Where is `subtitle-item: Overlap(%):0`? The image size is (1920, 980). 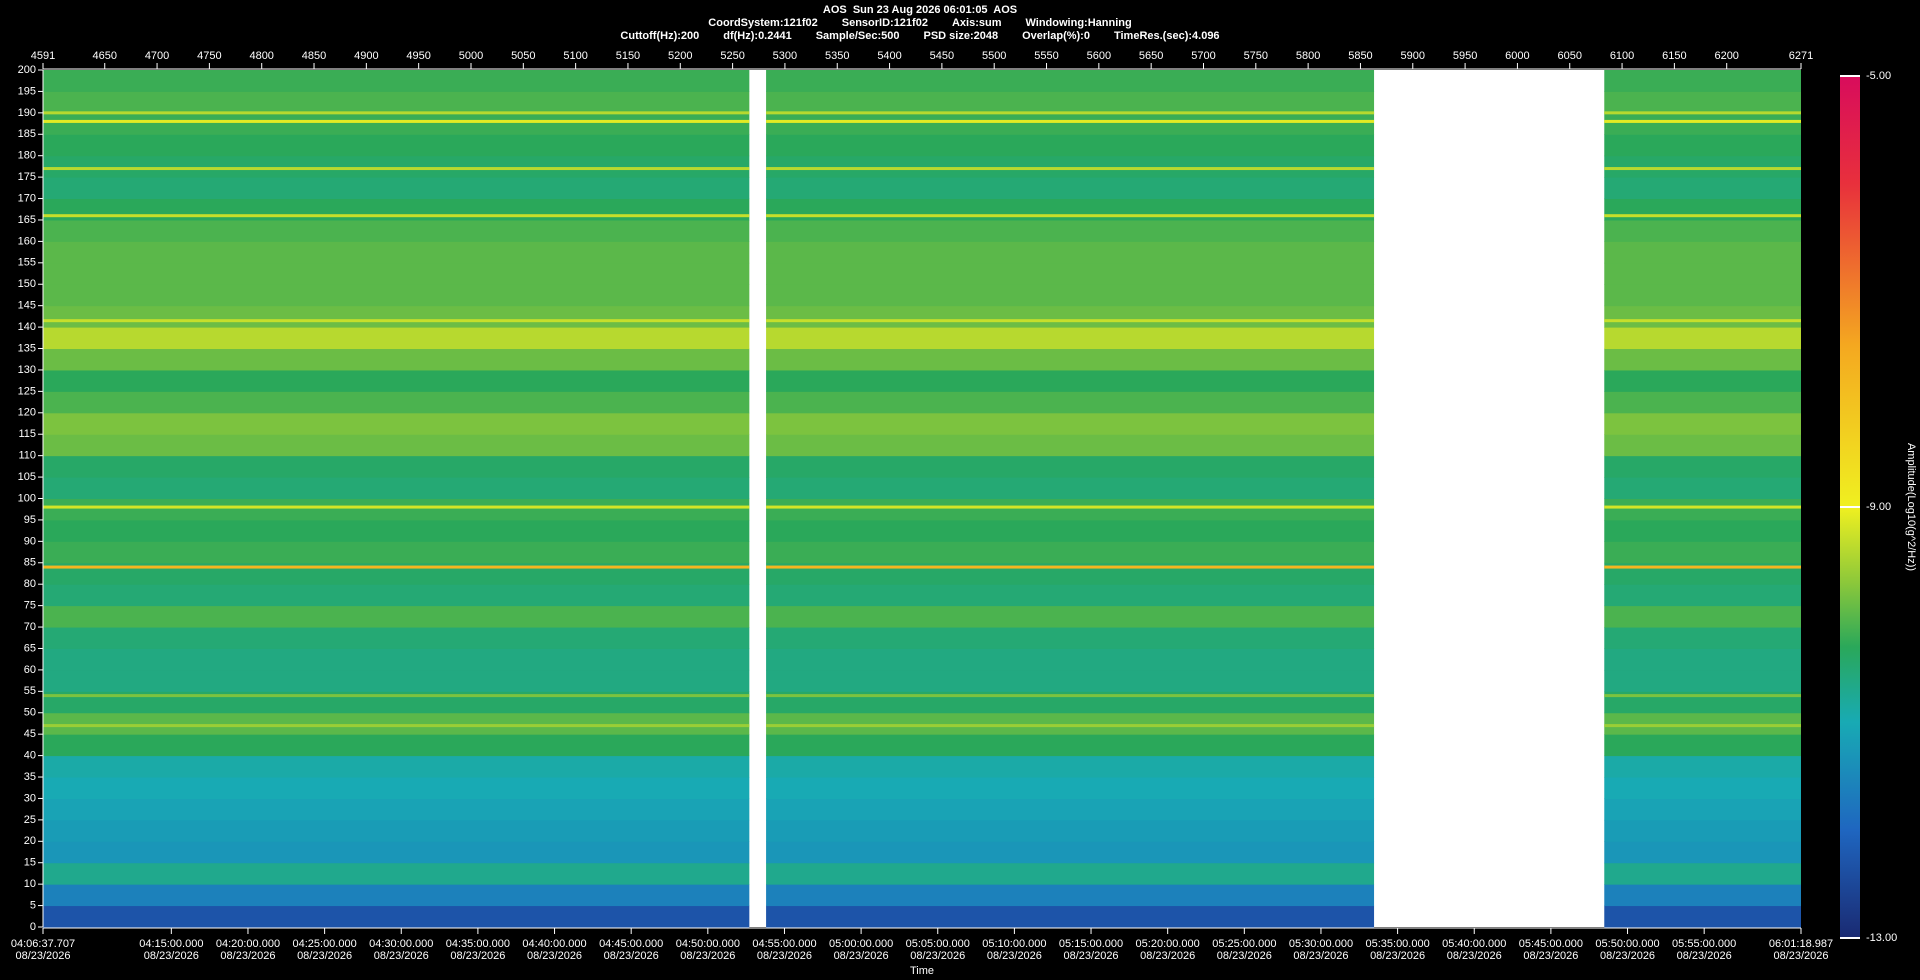 subtitle-item: Overlap(%):0 is located at coordinates (1056, 36).